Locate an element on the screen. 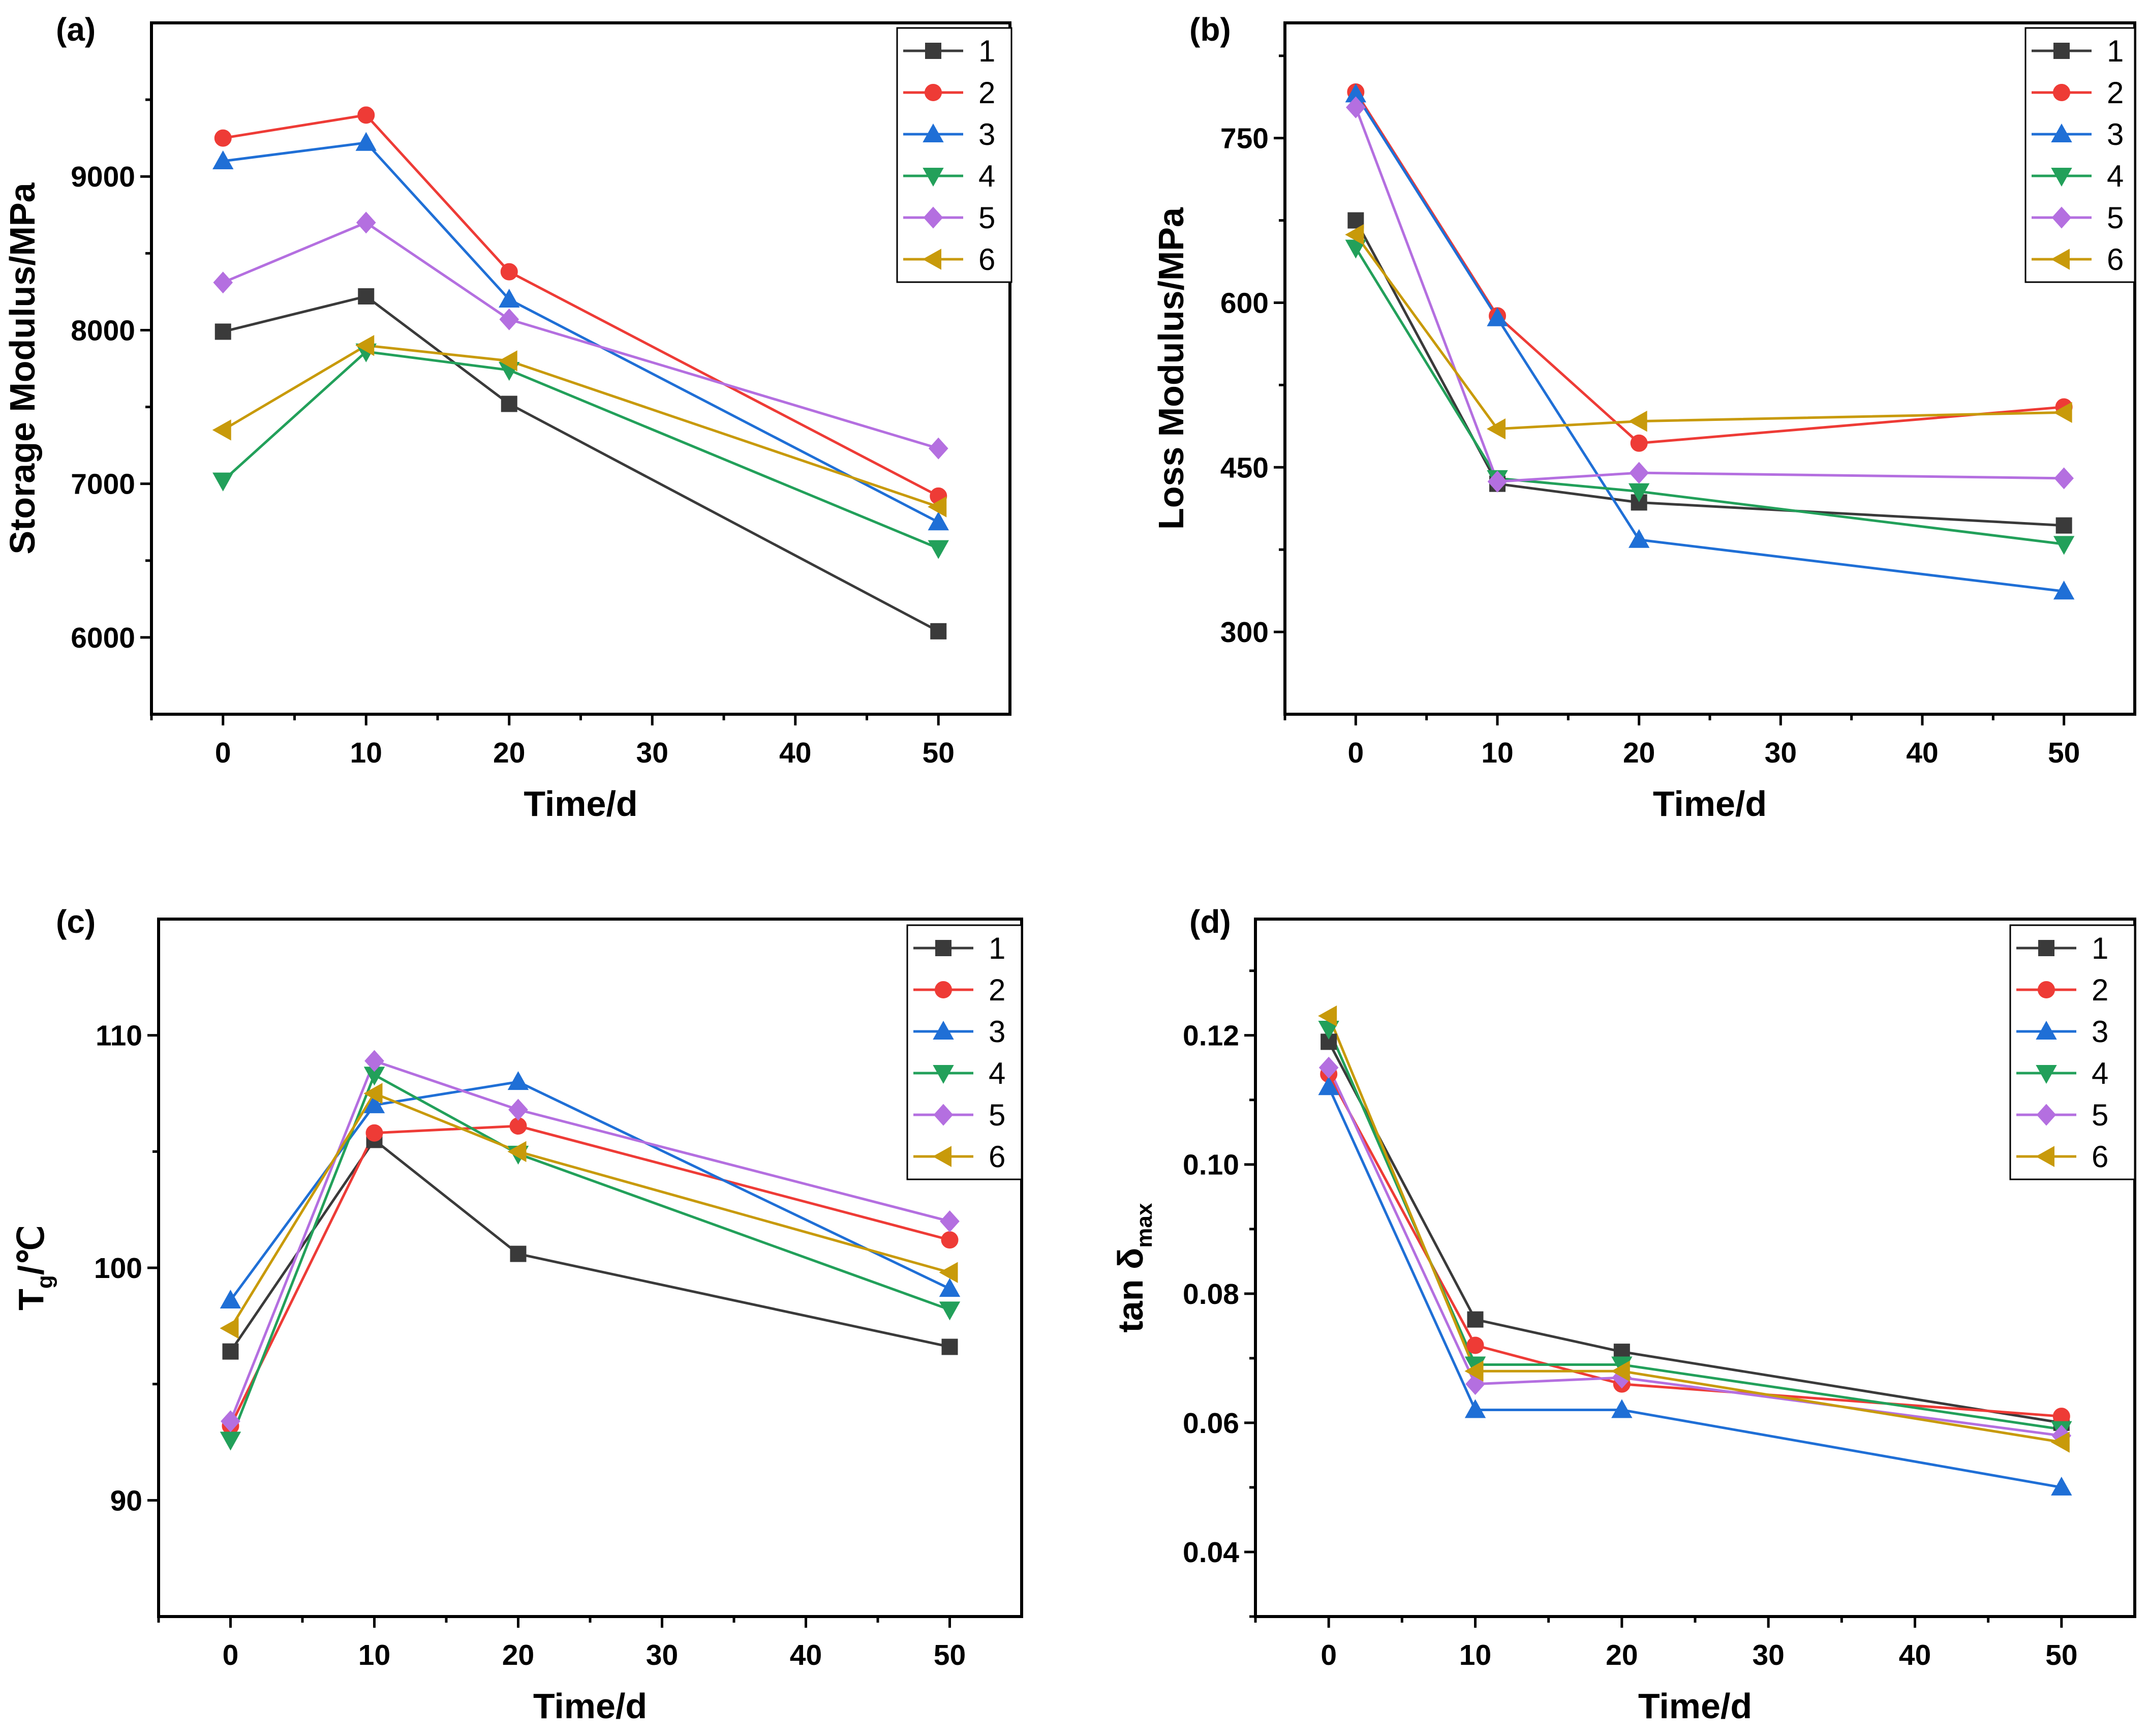 This screenshot has height=1736, width=2149. y-tick-label: 0.06 is located at coordinates (1211, 1423).